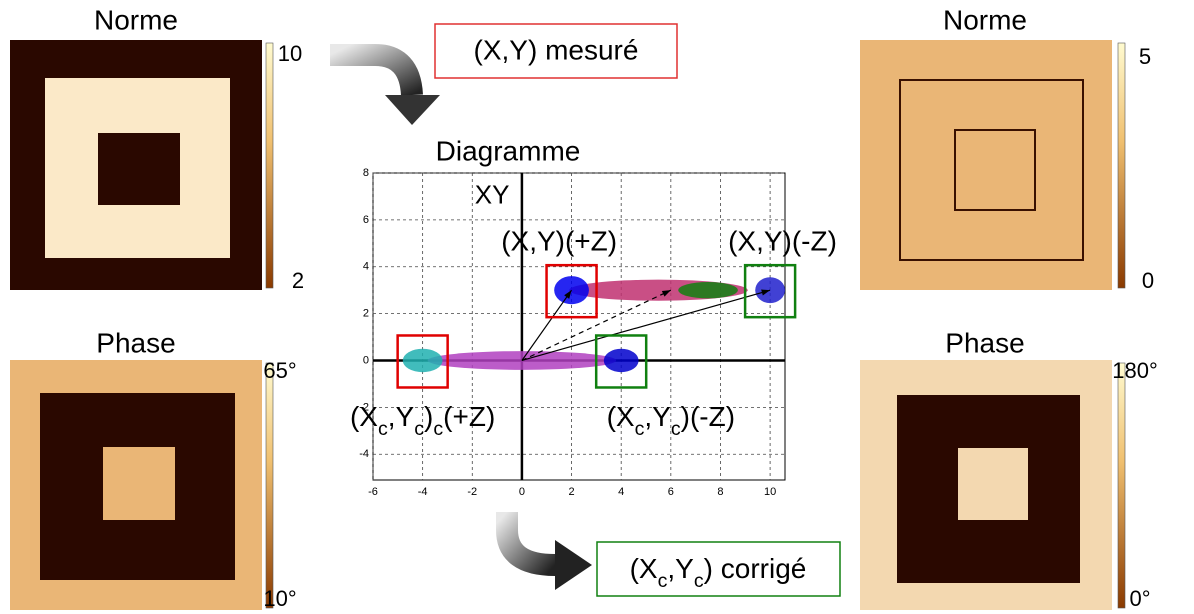 Image resolution: width=1194 pixels, height=614 pixels. What do you see at coordinates (621, 492) in the screenshot?
I see `x-tick-label: 4` at bounding box center [621, 492].